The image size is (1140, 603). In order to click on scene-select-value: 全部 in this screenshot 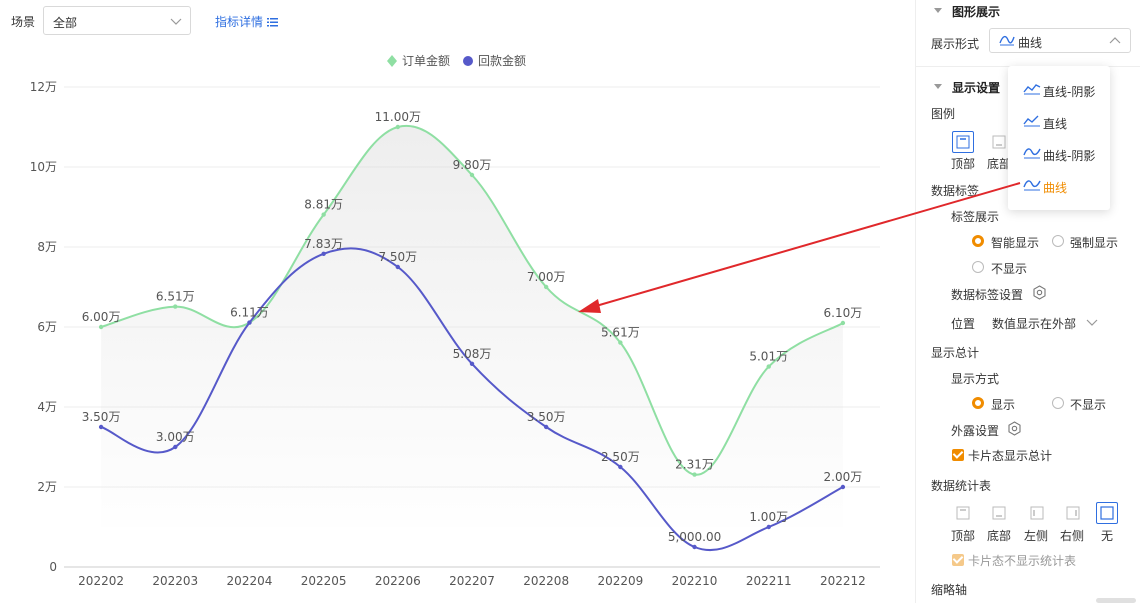, I will do `click(65, 23)`.